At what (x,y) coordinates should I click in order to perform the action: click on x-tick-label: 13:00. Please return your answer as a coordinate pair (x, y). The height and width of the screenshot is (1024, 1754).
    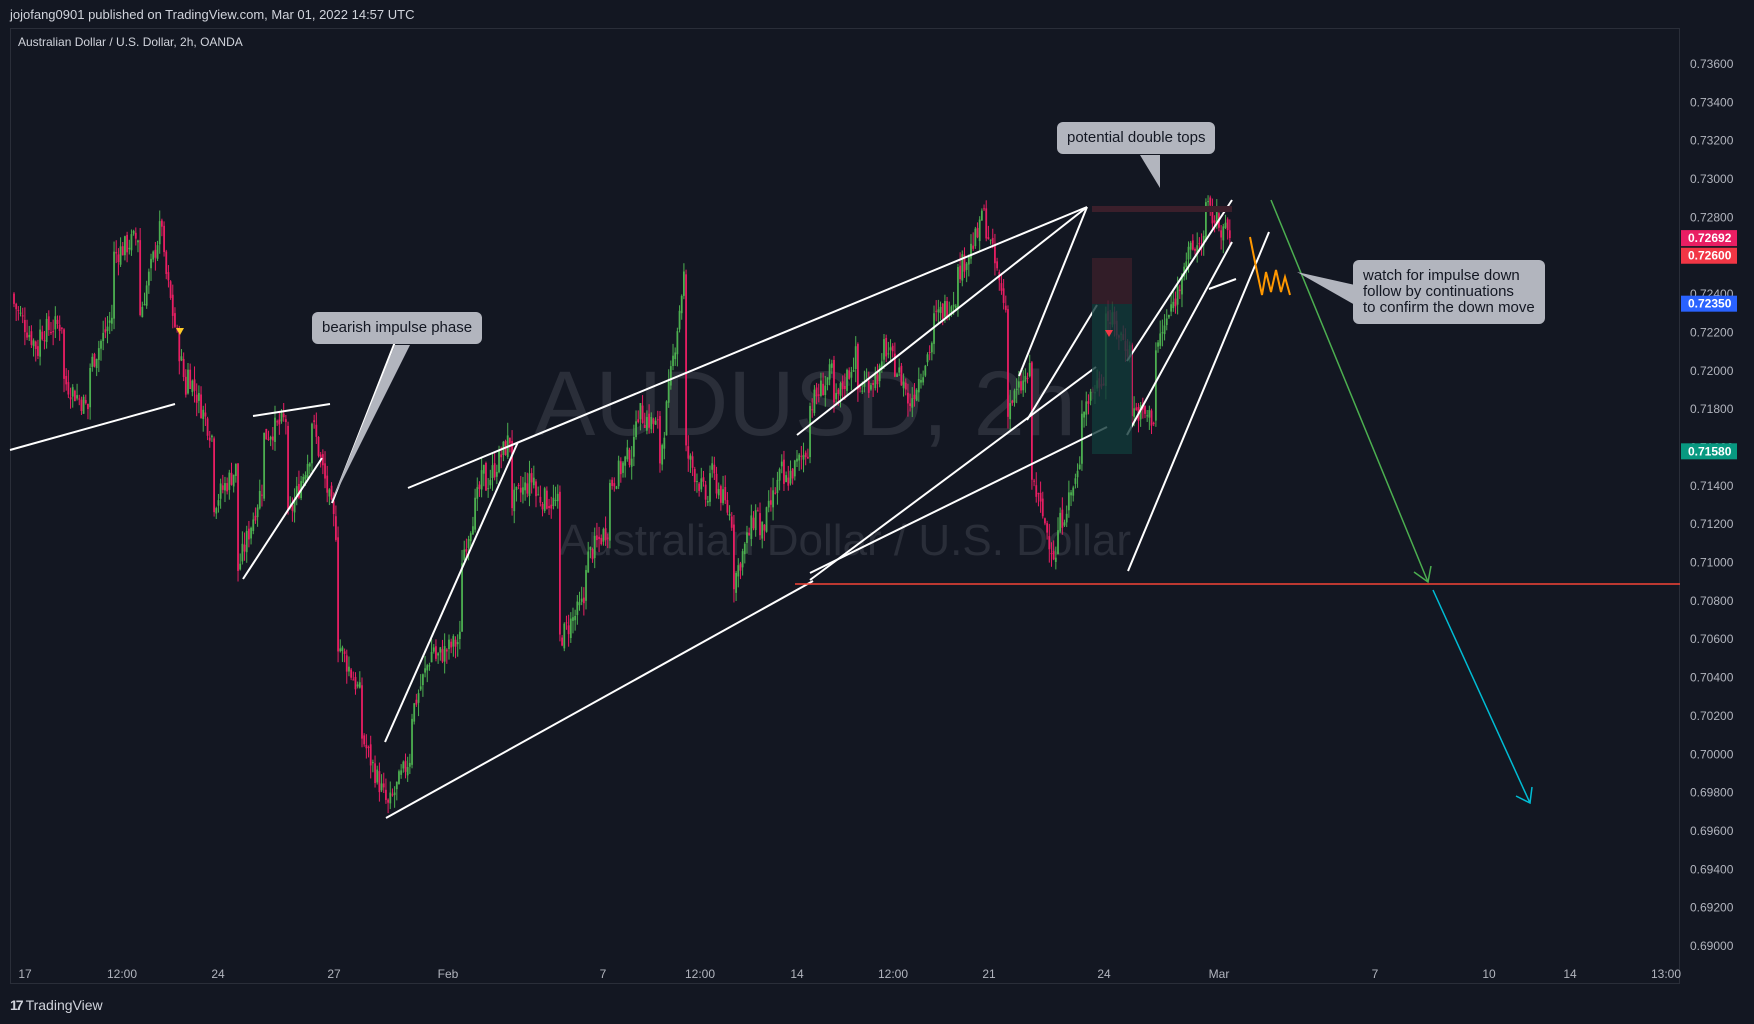
    Looking at the image, I should click on (1666, 974).